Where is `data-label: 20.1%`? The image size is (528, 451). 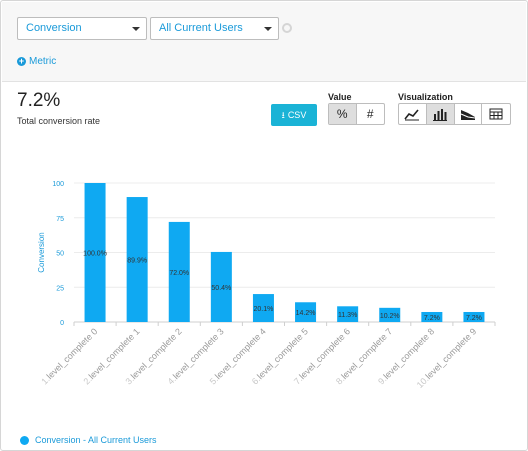
data-label: 20.1% is located at coordinates (264, 309).